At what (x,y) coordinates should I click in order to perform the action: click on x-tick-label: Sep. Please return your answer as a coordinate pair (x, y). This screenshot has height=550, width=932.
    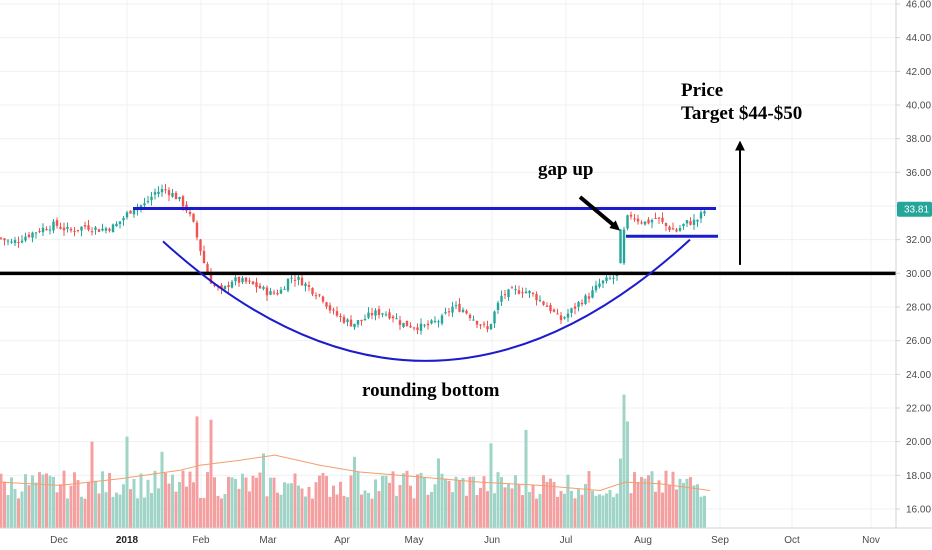
    Looking at the image, I should click on (720, 540).